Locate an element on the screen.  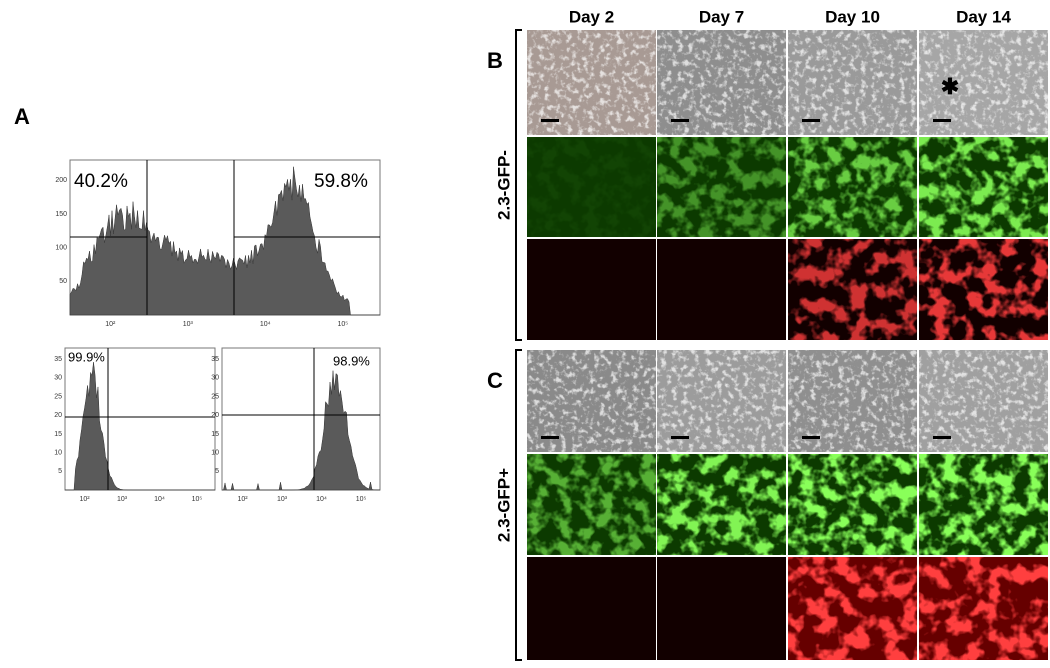
percentage: 40.2% is located at coordinates (101, 181).